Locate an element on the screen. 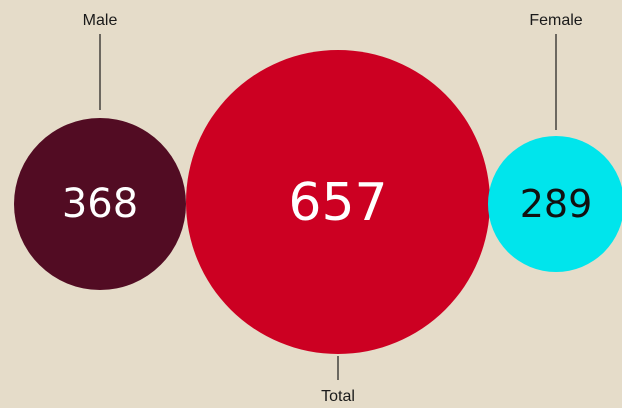  bubble-label-male: Male is located at coordinates (100, 20).